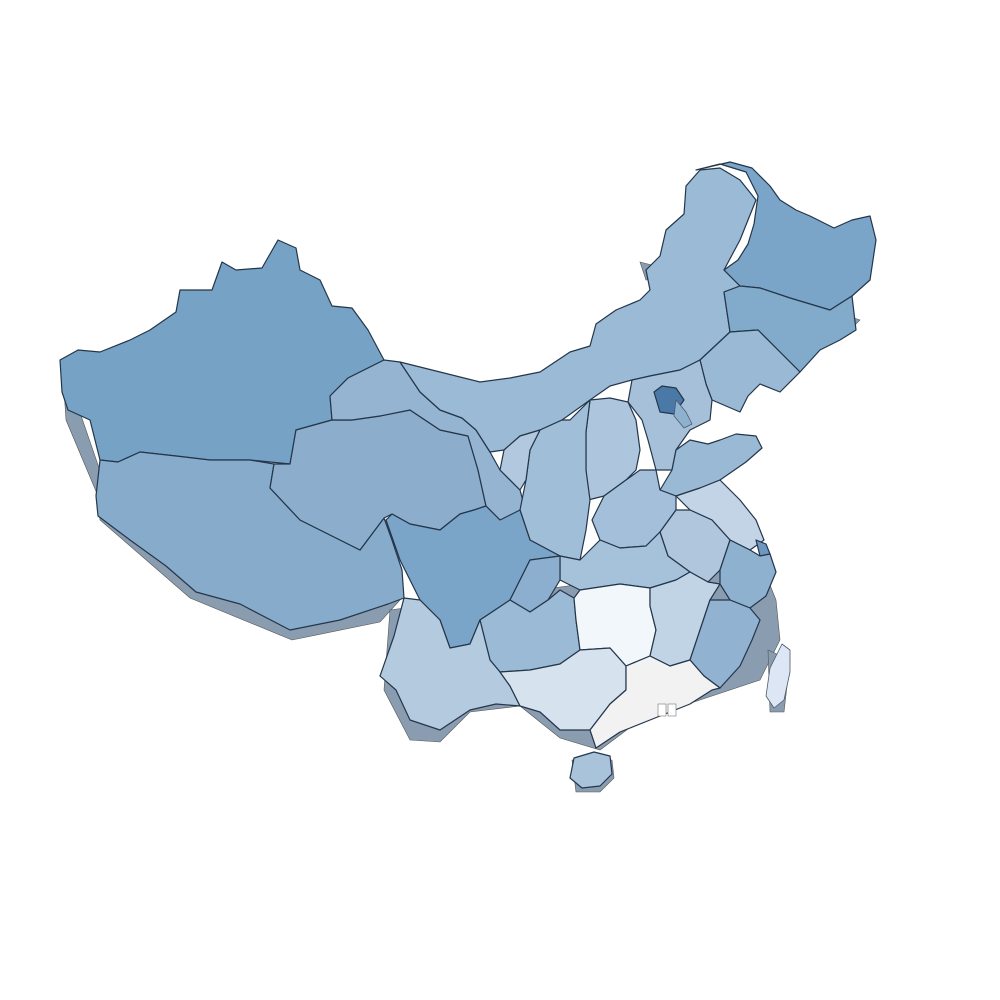 The image size is (1000, 1000). What do you see at coordinates (250, 541) in the screenshot?
I see `region-tibet` at bounding box center [250, 541].